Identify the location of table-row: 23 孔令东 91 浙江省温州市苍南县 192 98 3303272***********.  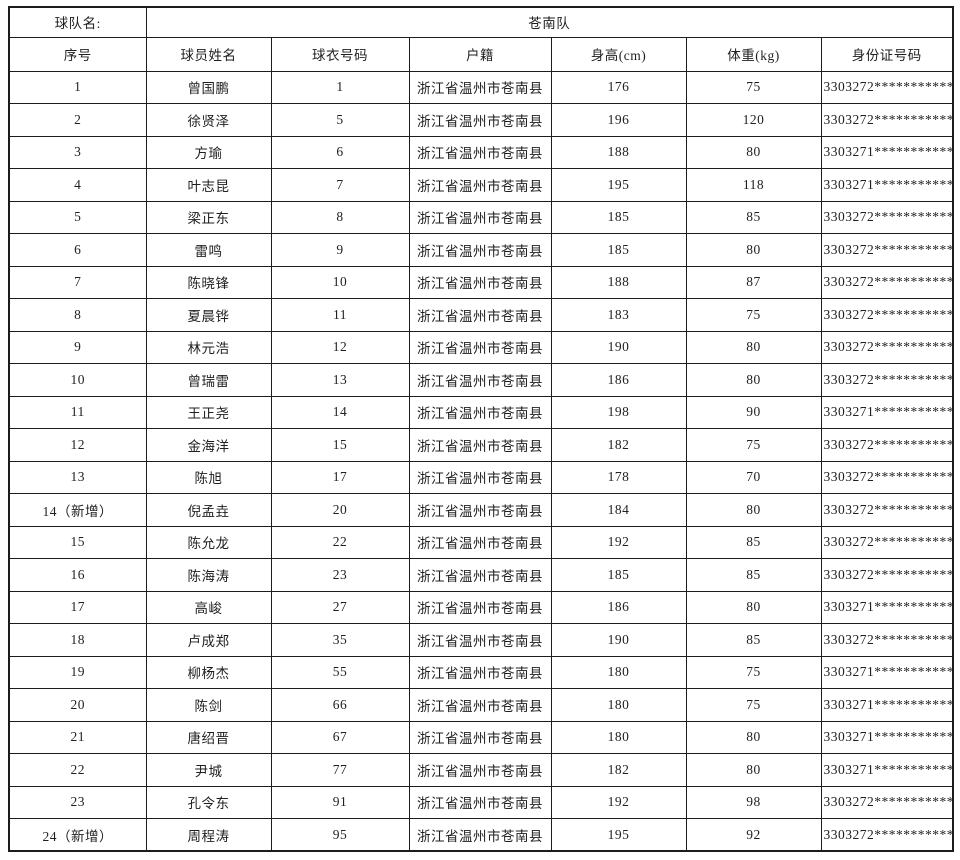
(481, 802).